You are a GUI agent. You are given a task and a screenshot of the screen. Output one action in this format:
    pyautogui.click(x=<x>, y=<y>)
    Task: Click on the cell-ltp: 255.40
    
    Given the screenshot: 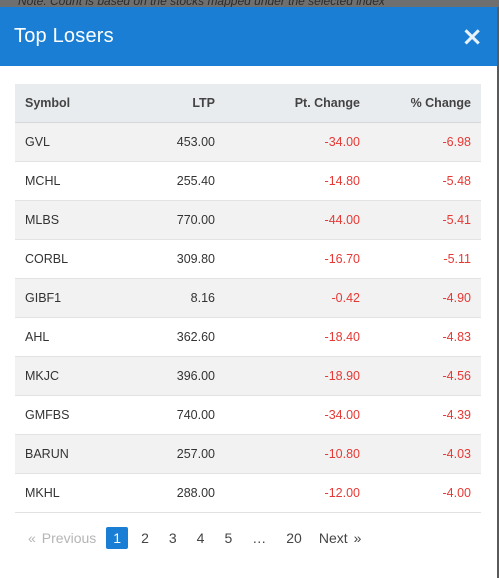 What is the action you would take?
    pyautogui.click(x=165, y=181)
    